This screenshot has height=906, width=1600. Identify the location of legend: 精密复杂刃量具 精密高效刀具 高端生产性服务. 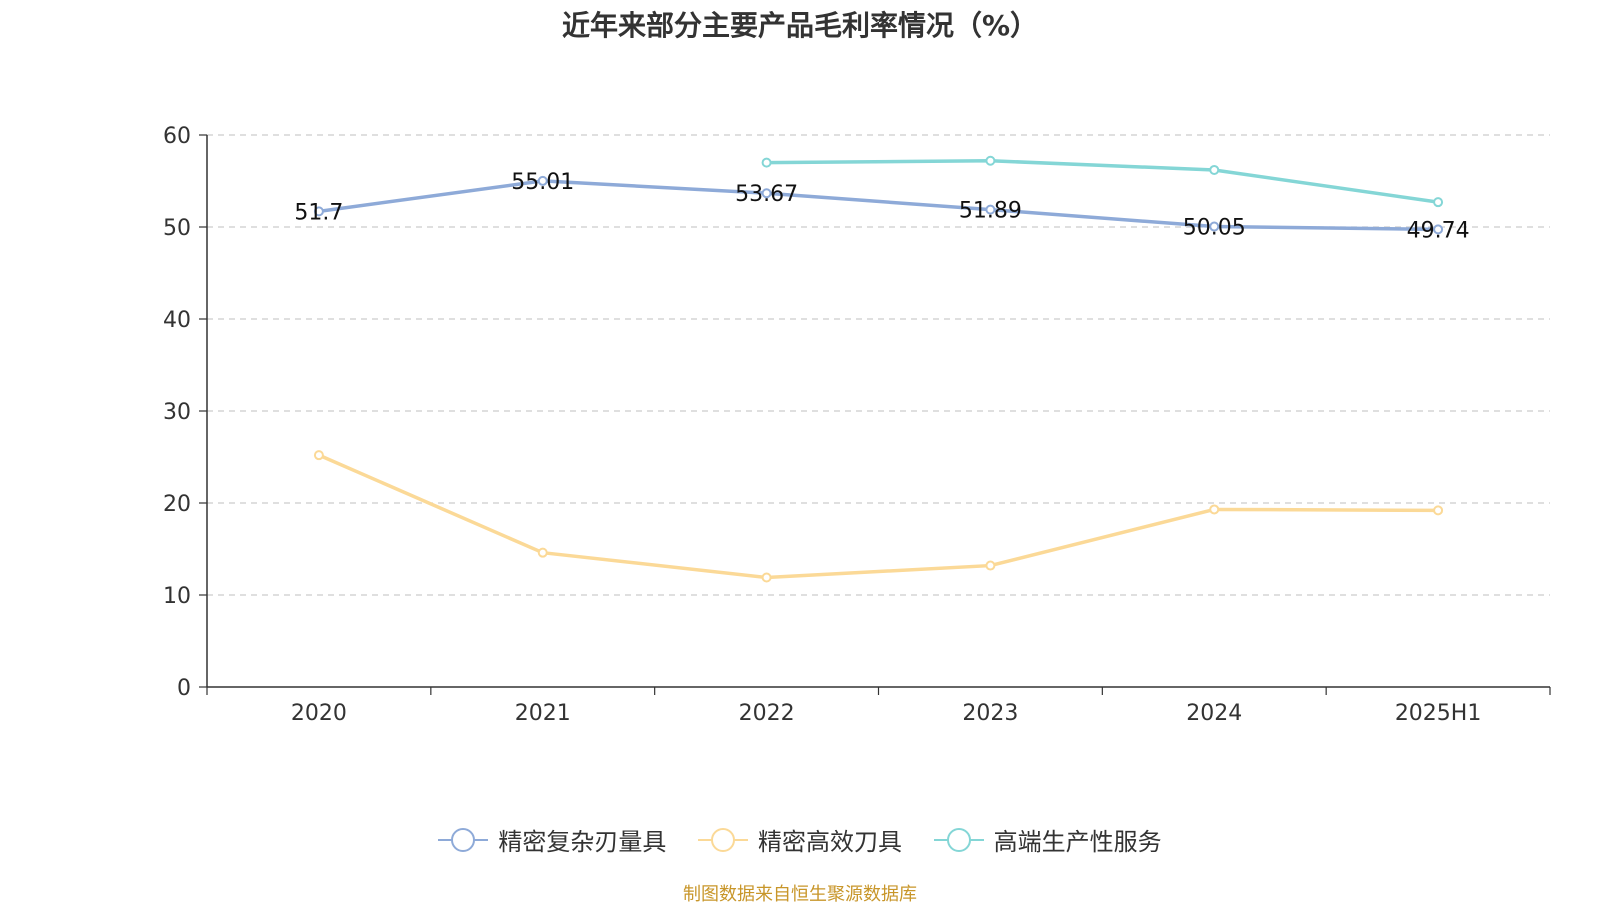
(800, 840).